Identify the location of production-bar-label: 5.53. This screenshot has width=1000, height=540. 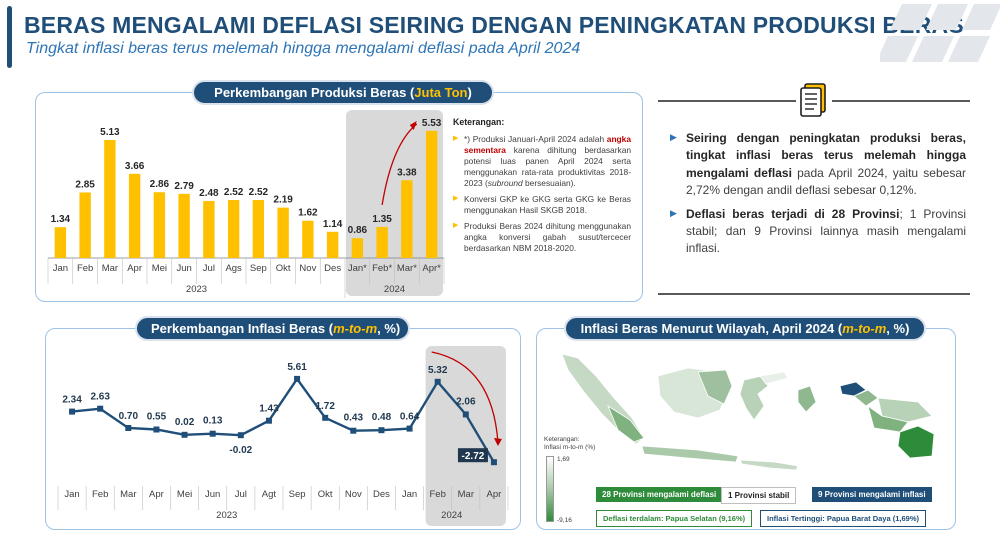
(432, 123).